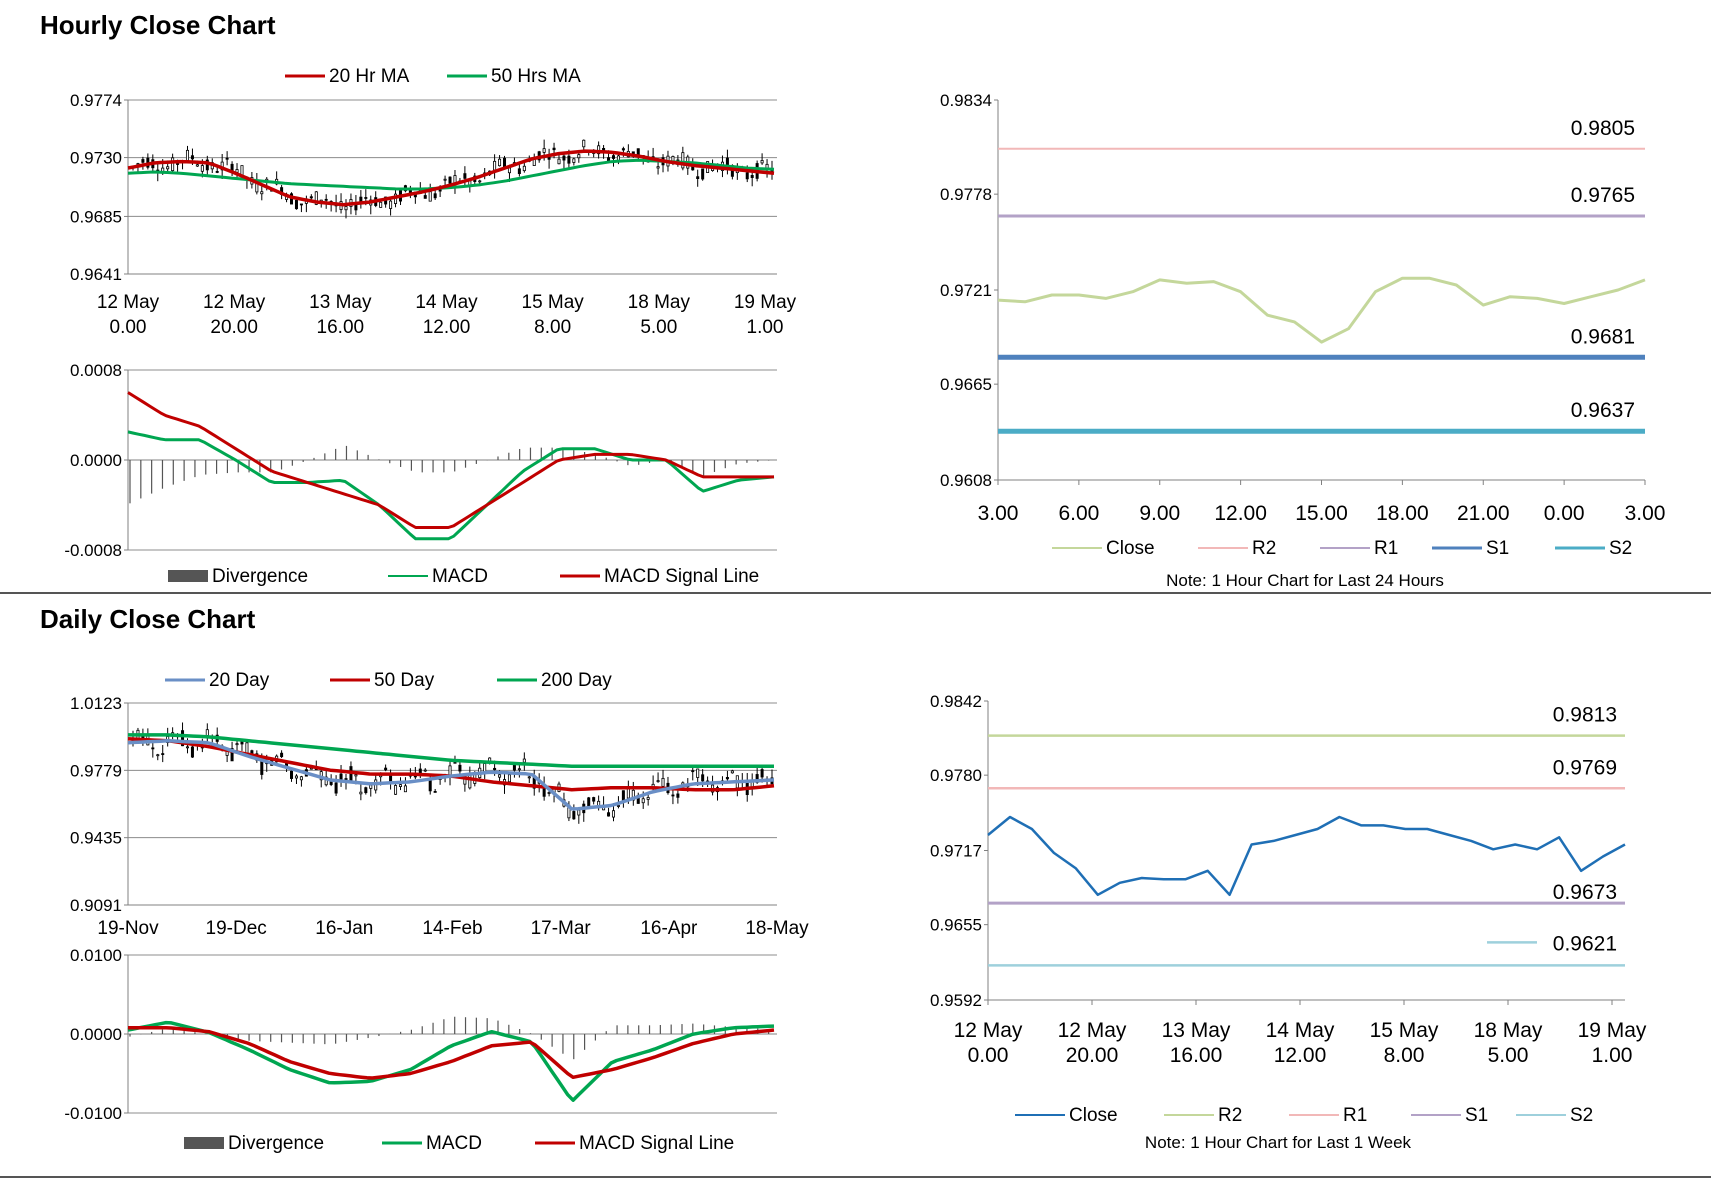 Image resolution: width=1711 pixels, height=1178 pixels. I want to click on hourly-candles-x-tick-label: 0.00, so click(128, 327).